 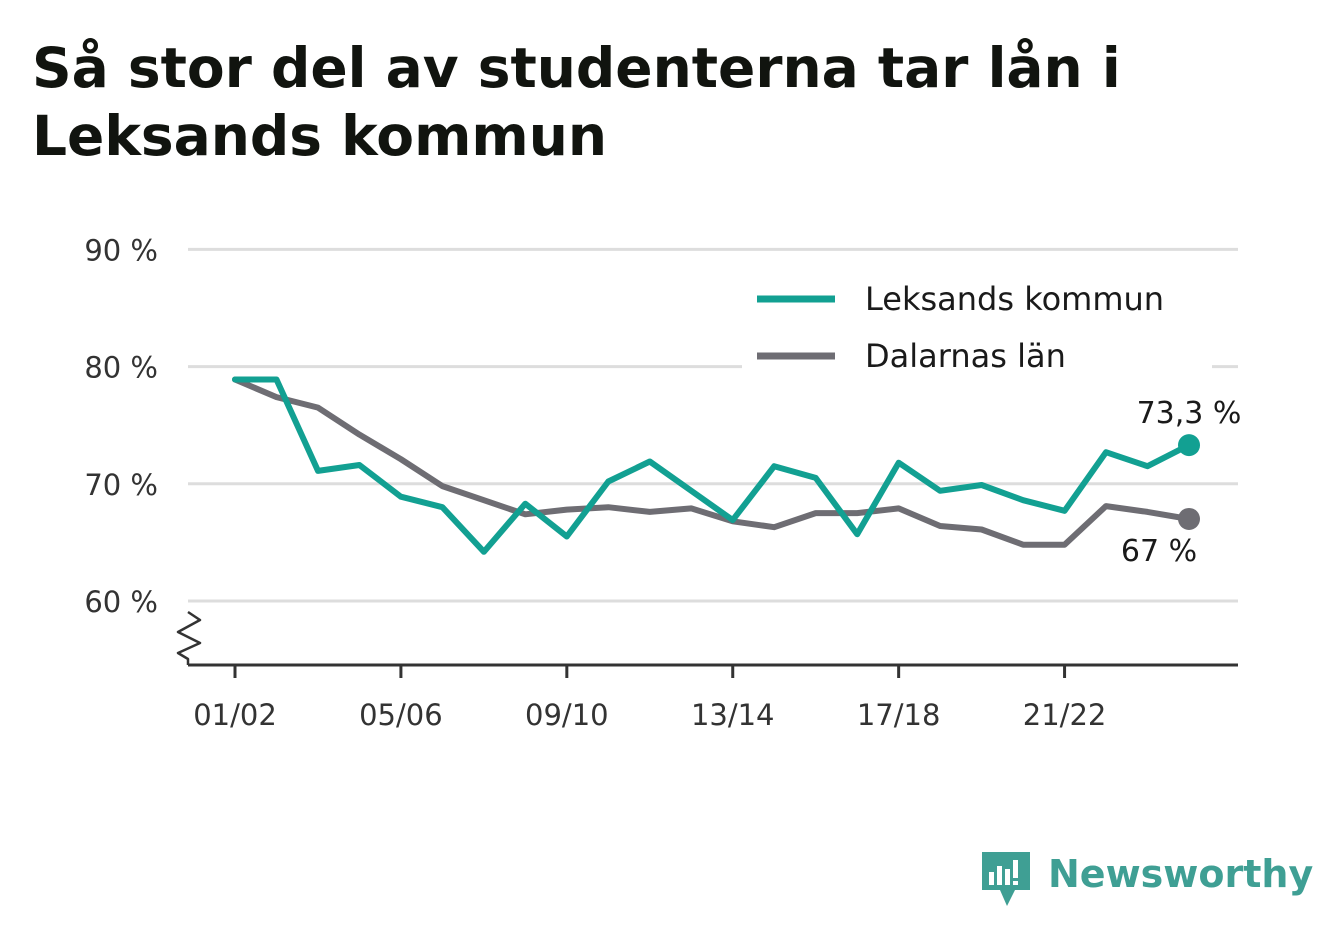 I want to click on brand-name: Newsworthy, so click(x=1180, y=874).